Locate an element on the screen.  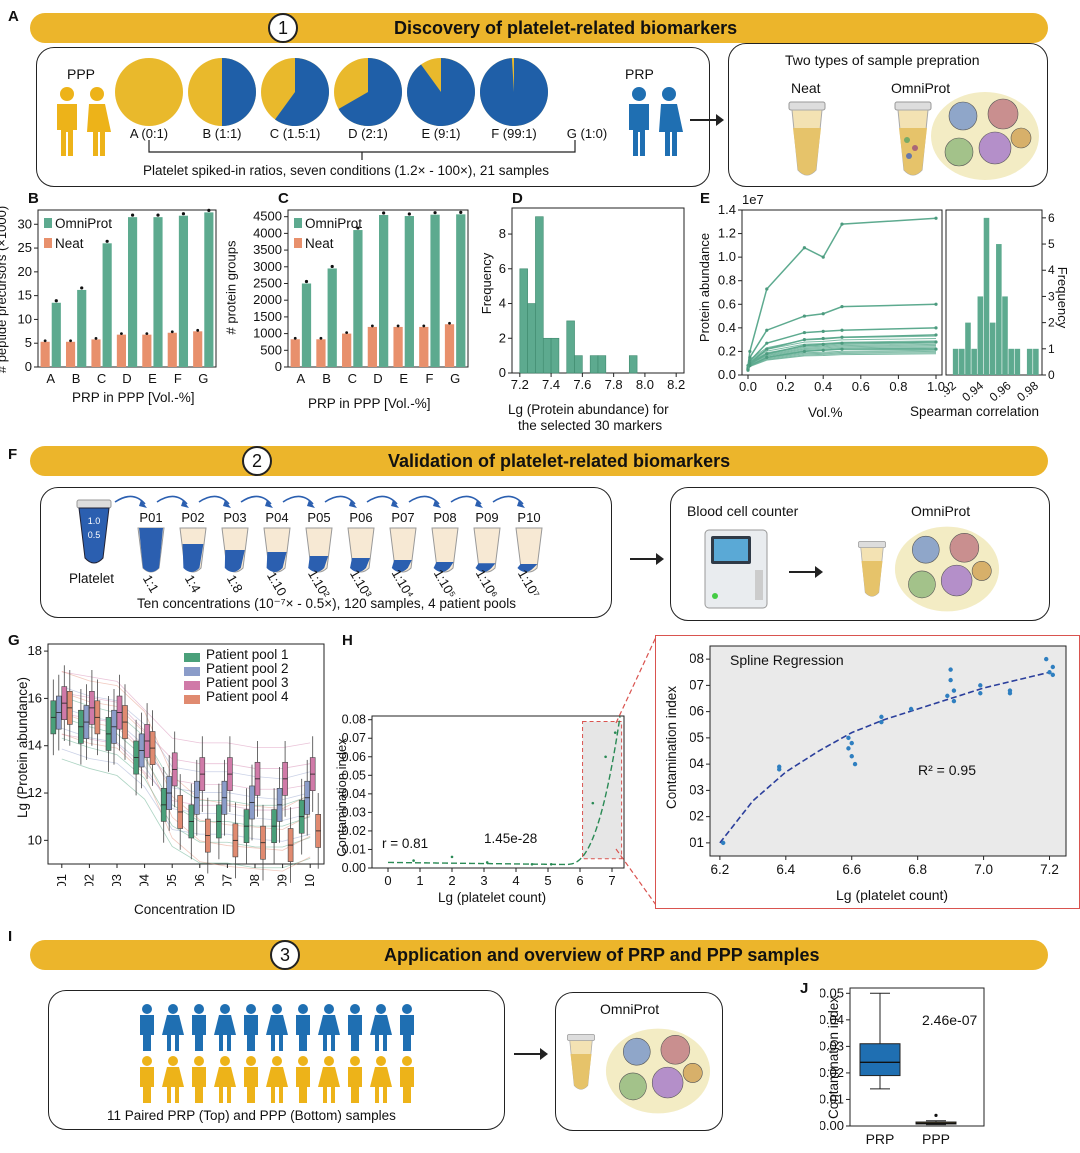
x-tick-label: 0.94 is located at coordinates (972, 391).